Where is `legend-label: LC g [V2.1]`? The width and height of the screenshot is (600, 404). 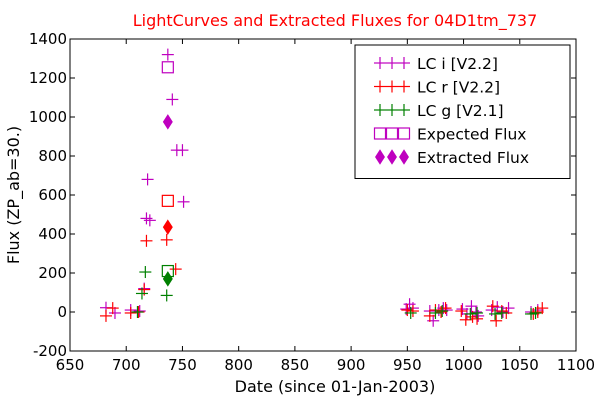
legend-label: LC g [V2.1] is located at coordinates (460, 111).